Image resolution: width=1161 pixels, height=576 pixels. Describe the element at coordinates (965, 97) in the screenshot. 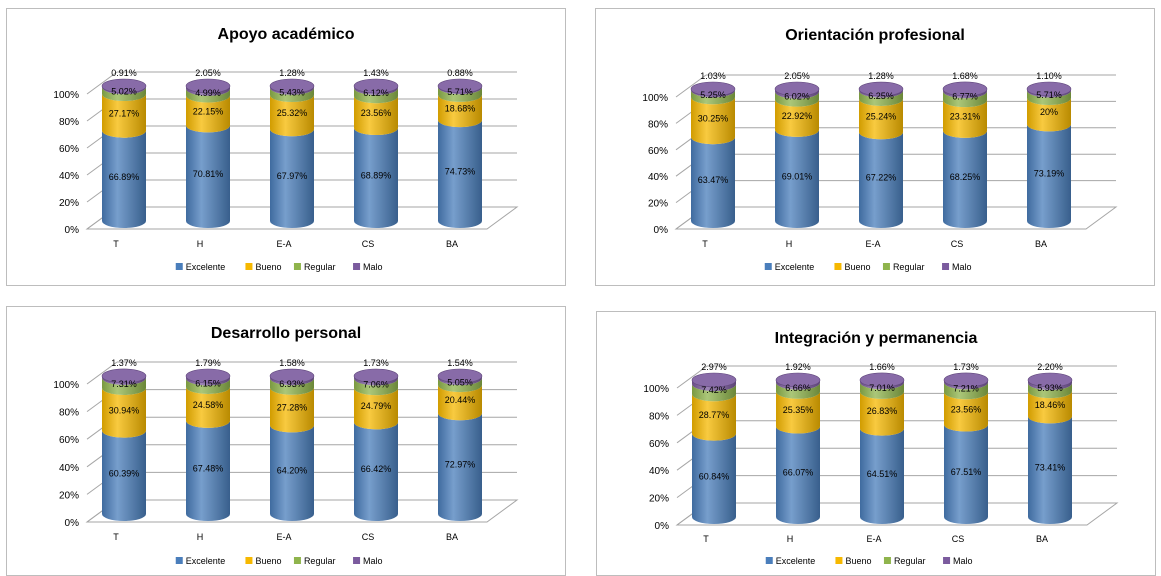

I see `data-label-regular: 6.77%` at that location.